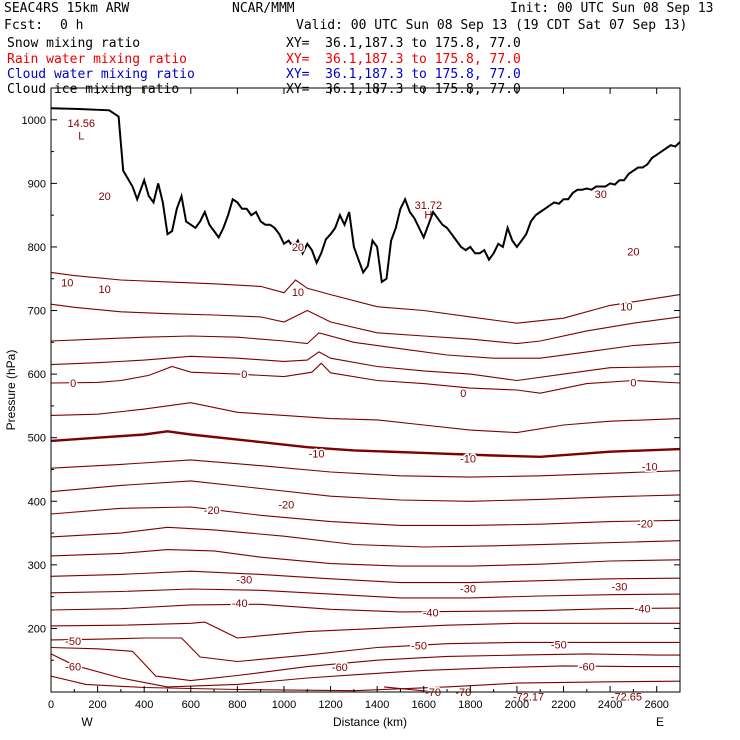  Describe the element at coordinates (470, 705) in the screenshot. I see `x-tick-label: 1800` at that location.